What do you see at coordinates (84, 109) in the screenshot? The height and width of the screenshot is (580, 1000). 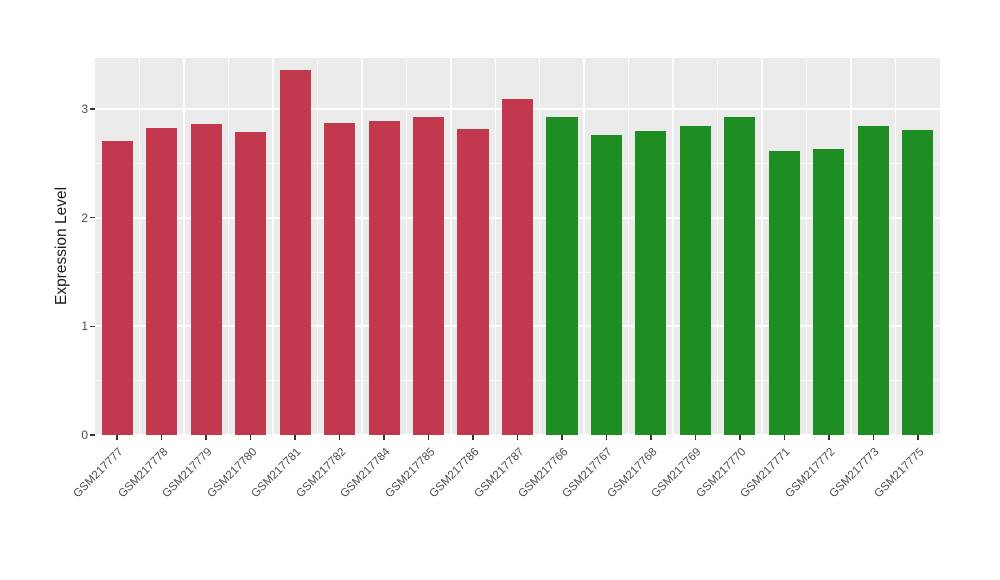 I see `y-tick-label: 3` at bounding box center [84, 109].